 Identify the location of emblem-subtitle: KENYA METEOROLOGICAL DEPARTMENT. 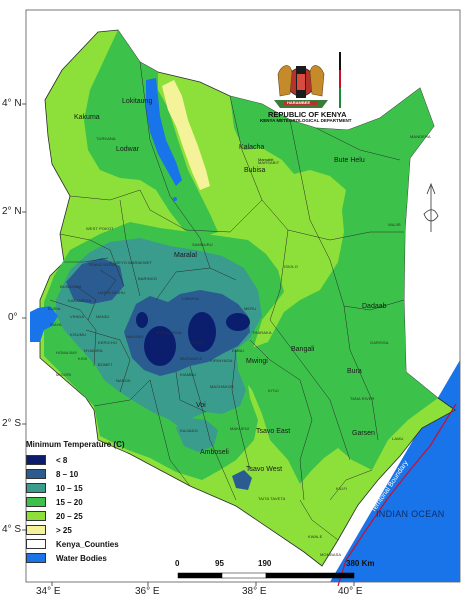
(306, 120).